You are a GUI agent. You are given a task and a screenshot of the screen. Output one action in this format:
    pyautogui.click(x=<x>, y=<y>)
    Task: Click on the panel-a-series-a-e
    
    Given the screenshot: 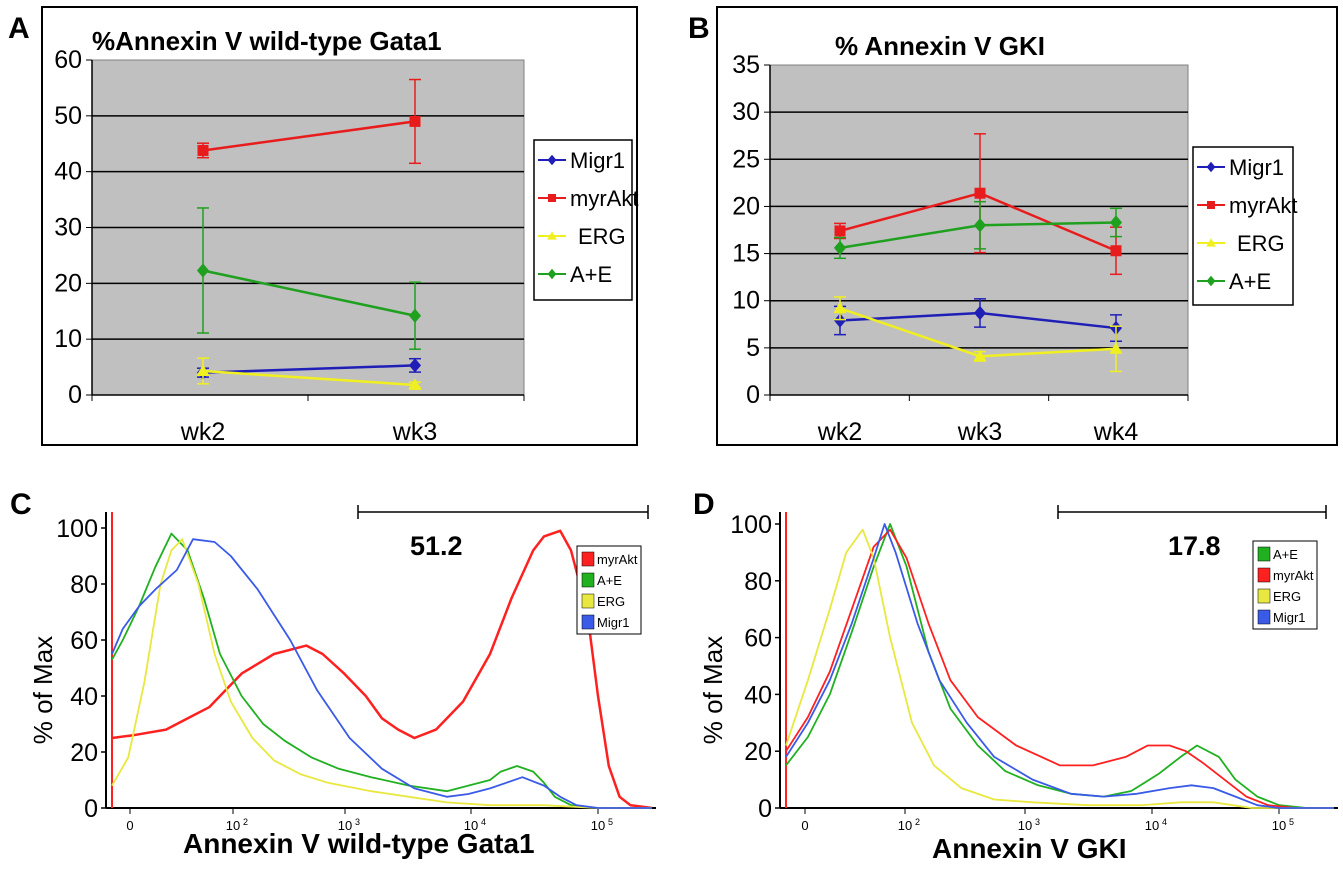 What is the action you would take?
    pyautogui.click(x=309, y=278)
    